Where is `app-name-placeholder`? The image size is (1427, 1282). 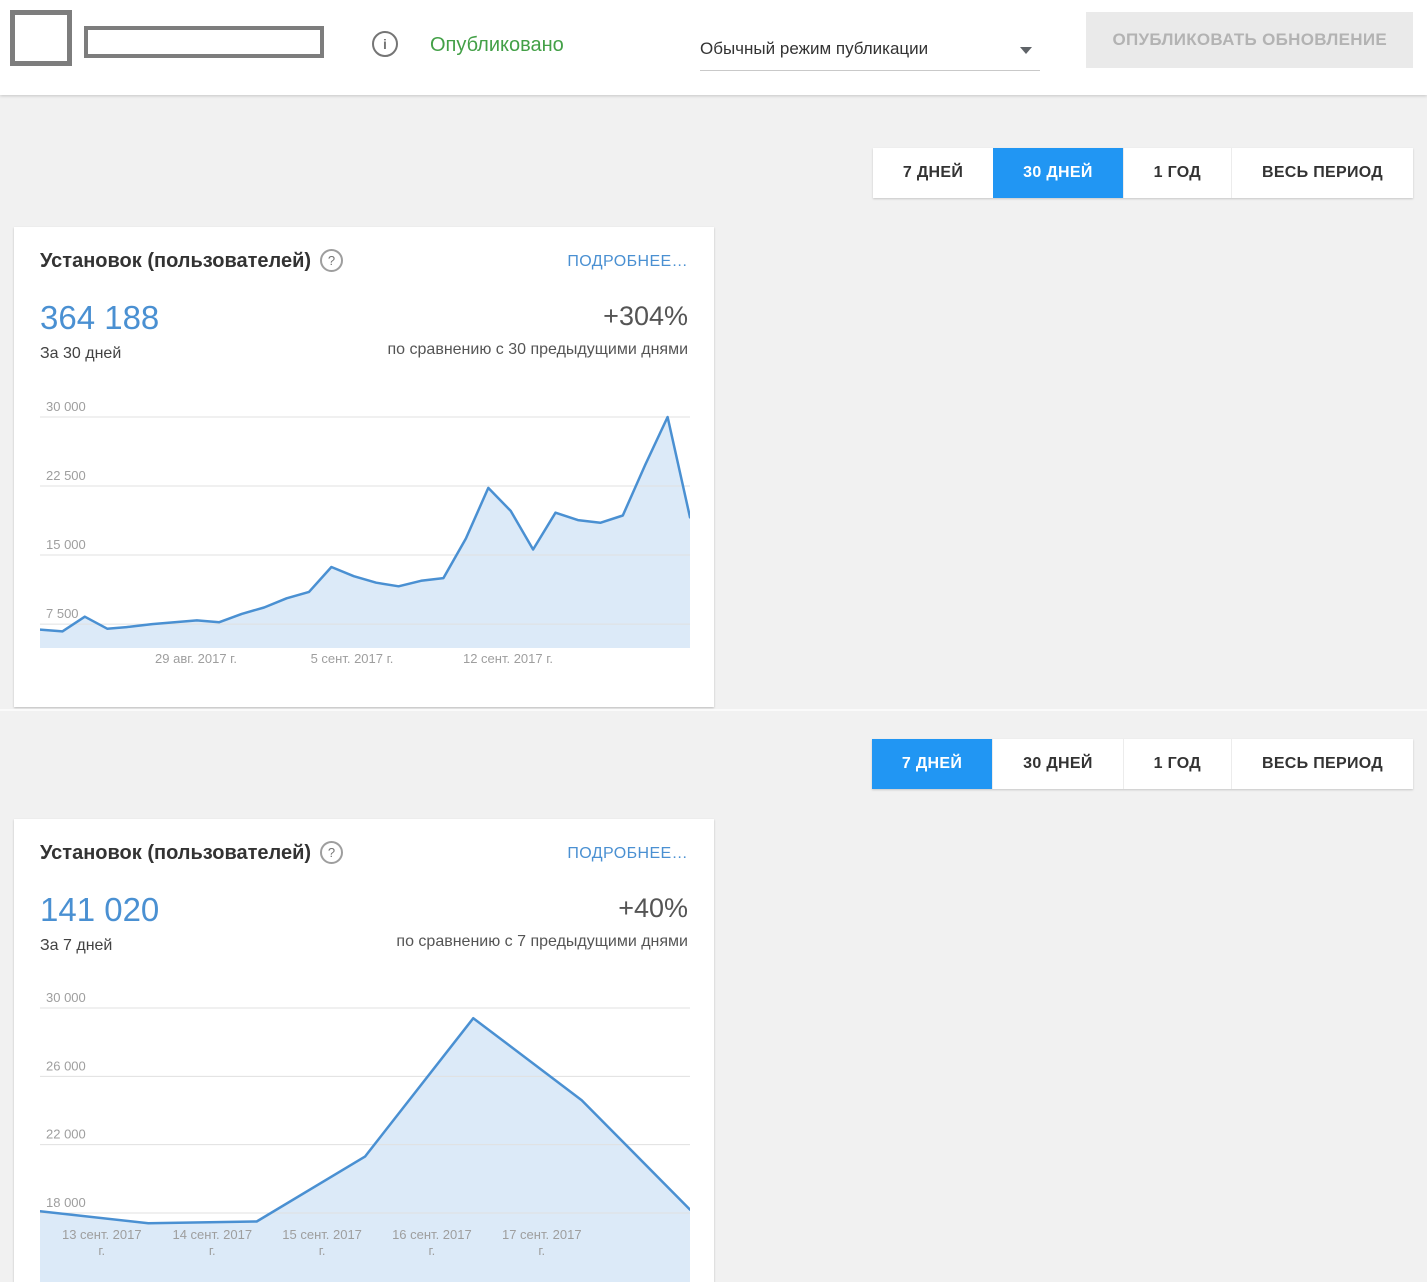 app-name-placeholder is located at coordinates (204, 42).